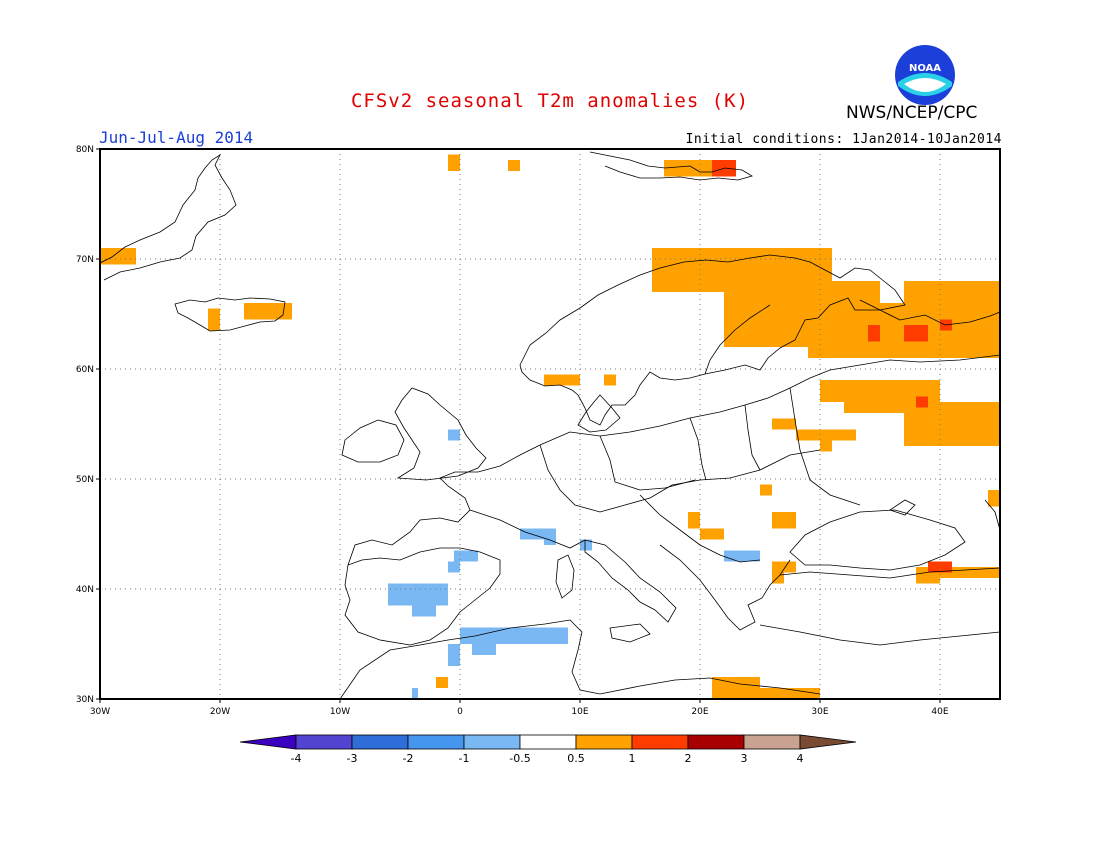  I want to click on colorbar-level-label: 1, so click(632, 758).